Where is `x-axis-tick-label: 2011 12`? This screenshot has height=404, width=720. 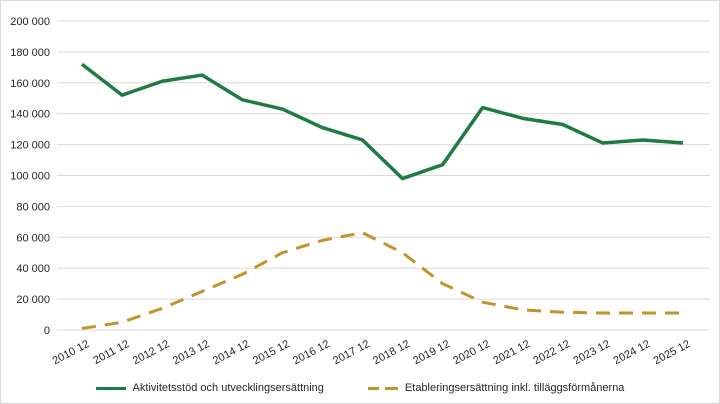
x-axis-tick-label: 2011 12 is located at coordinates (111, 352).